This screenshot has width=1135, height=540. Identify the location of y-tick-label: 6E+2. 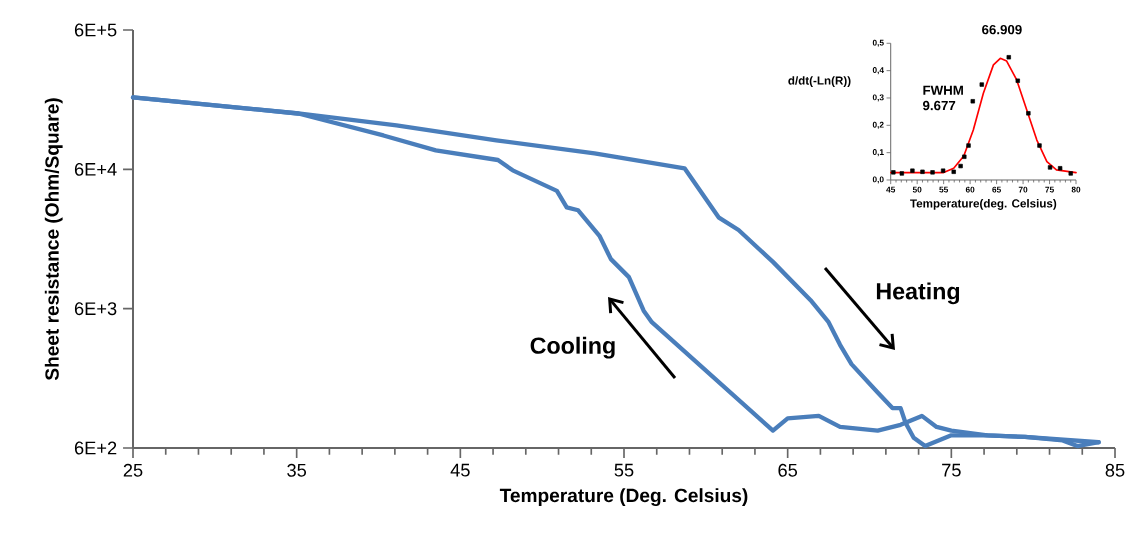
(95, 448).